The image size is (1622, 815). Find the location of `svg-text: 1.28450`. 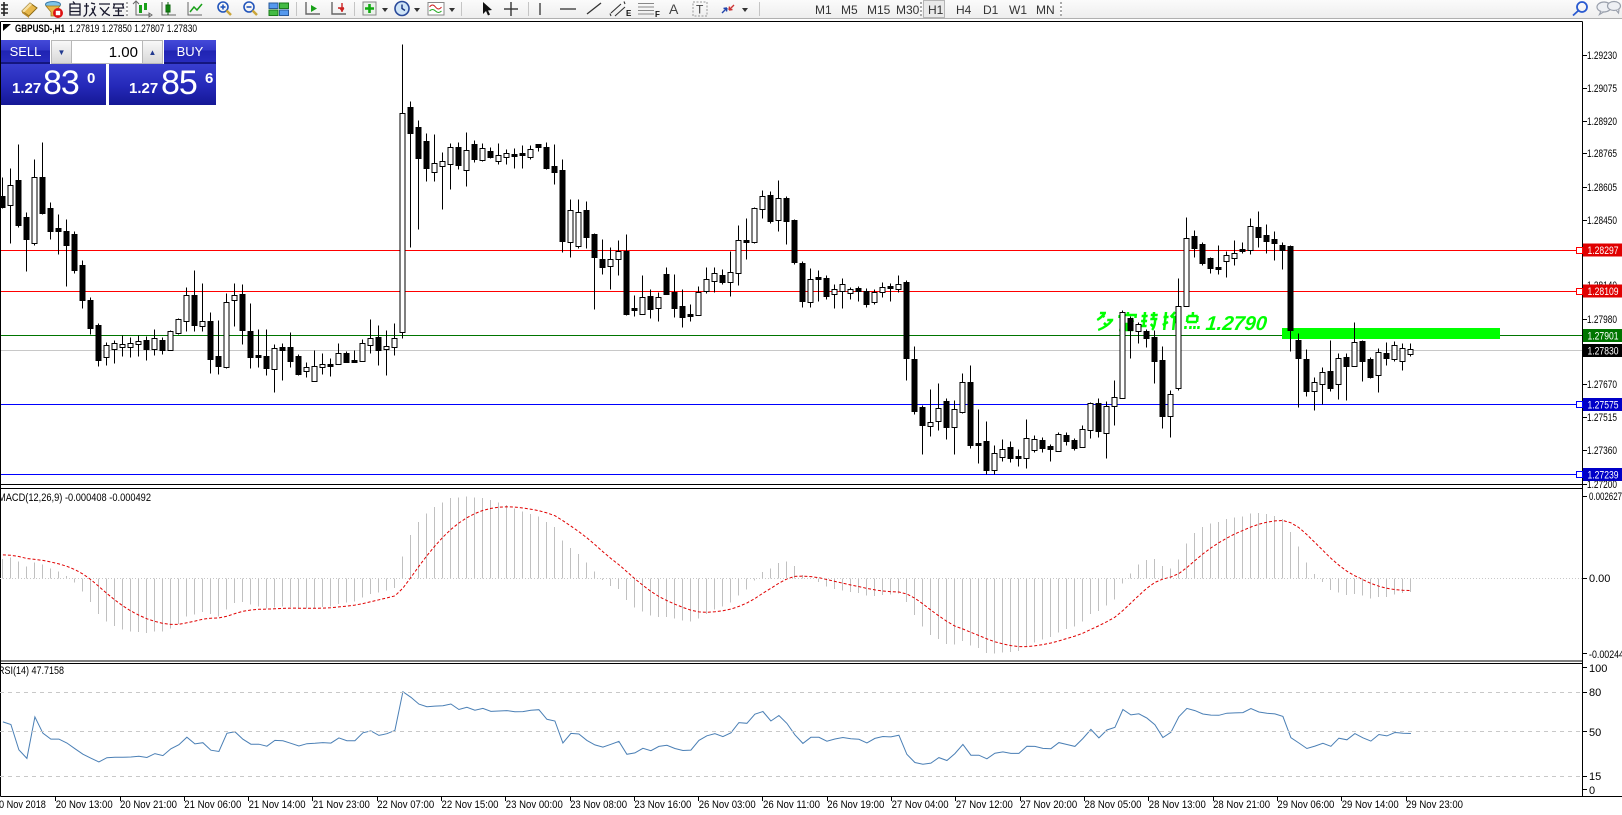

svg-text: 1.28450 is located at coordinates (1602, 221).